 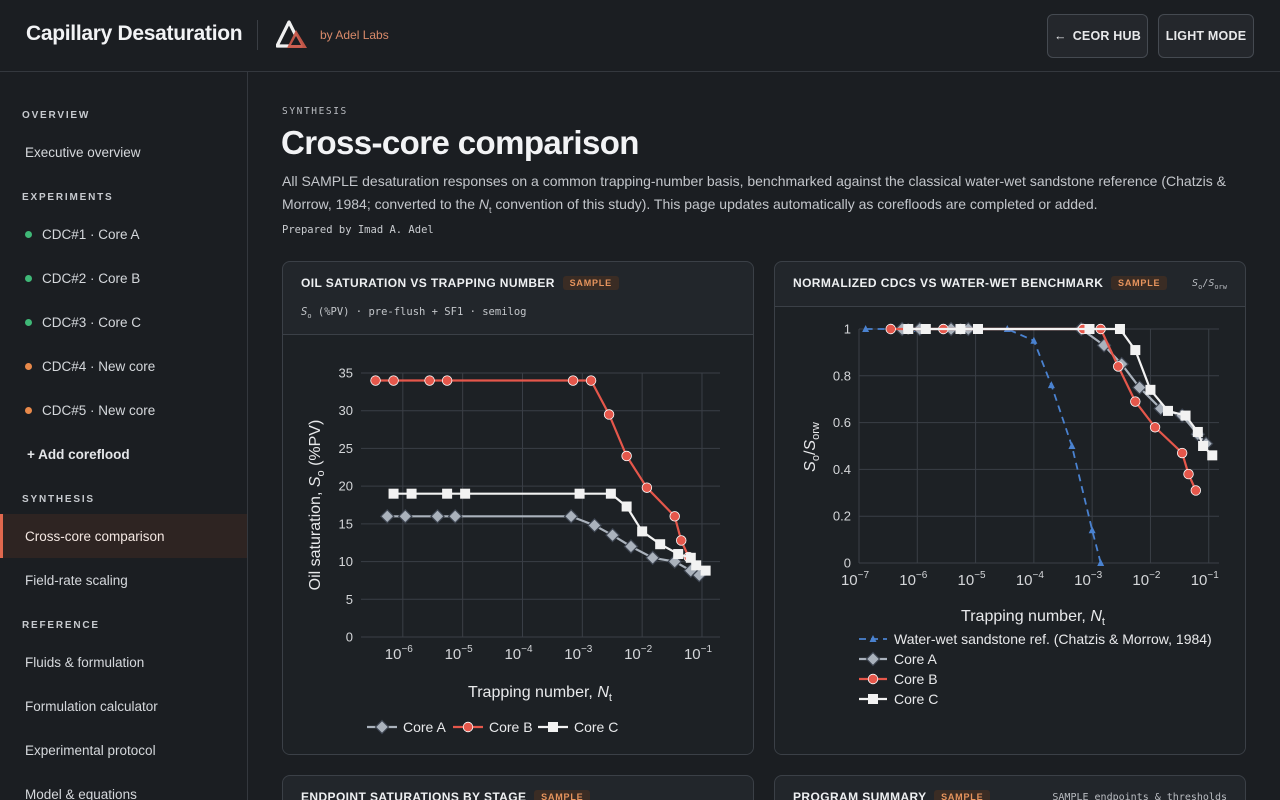 I want to click on arrow-left-icon: ←, so click(x=1060, y=36).